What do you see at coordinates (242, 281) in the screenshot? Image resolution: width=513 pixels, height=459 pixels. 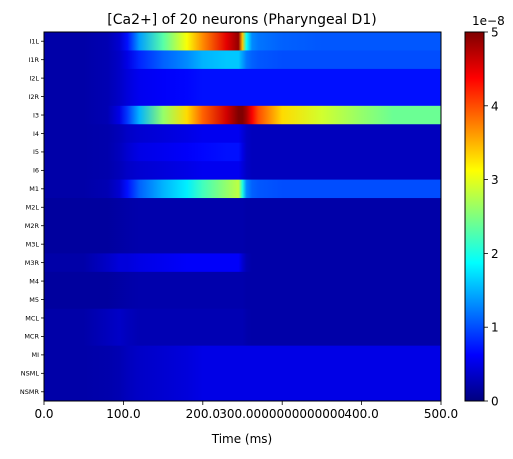 I see `heatmap-row-m4` at bounding box center [242, 281].